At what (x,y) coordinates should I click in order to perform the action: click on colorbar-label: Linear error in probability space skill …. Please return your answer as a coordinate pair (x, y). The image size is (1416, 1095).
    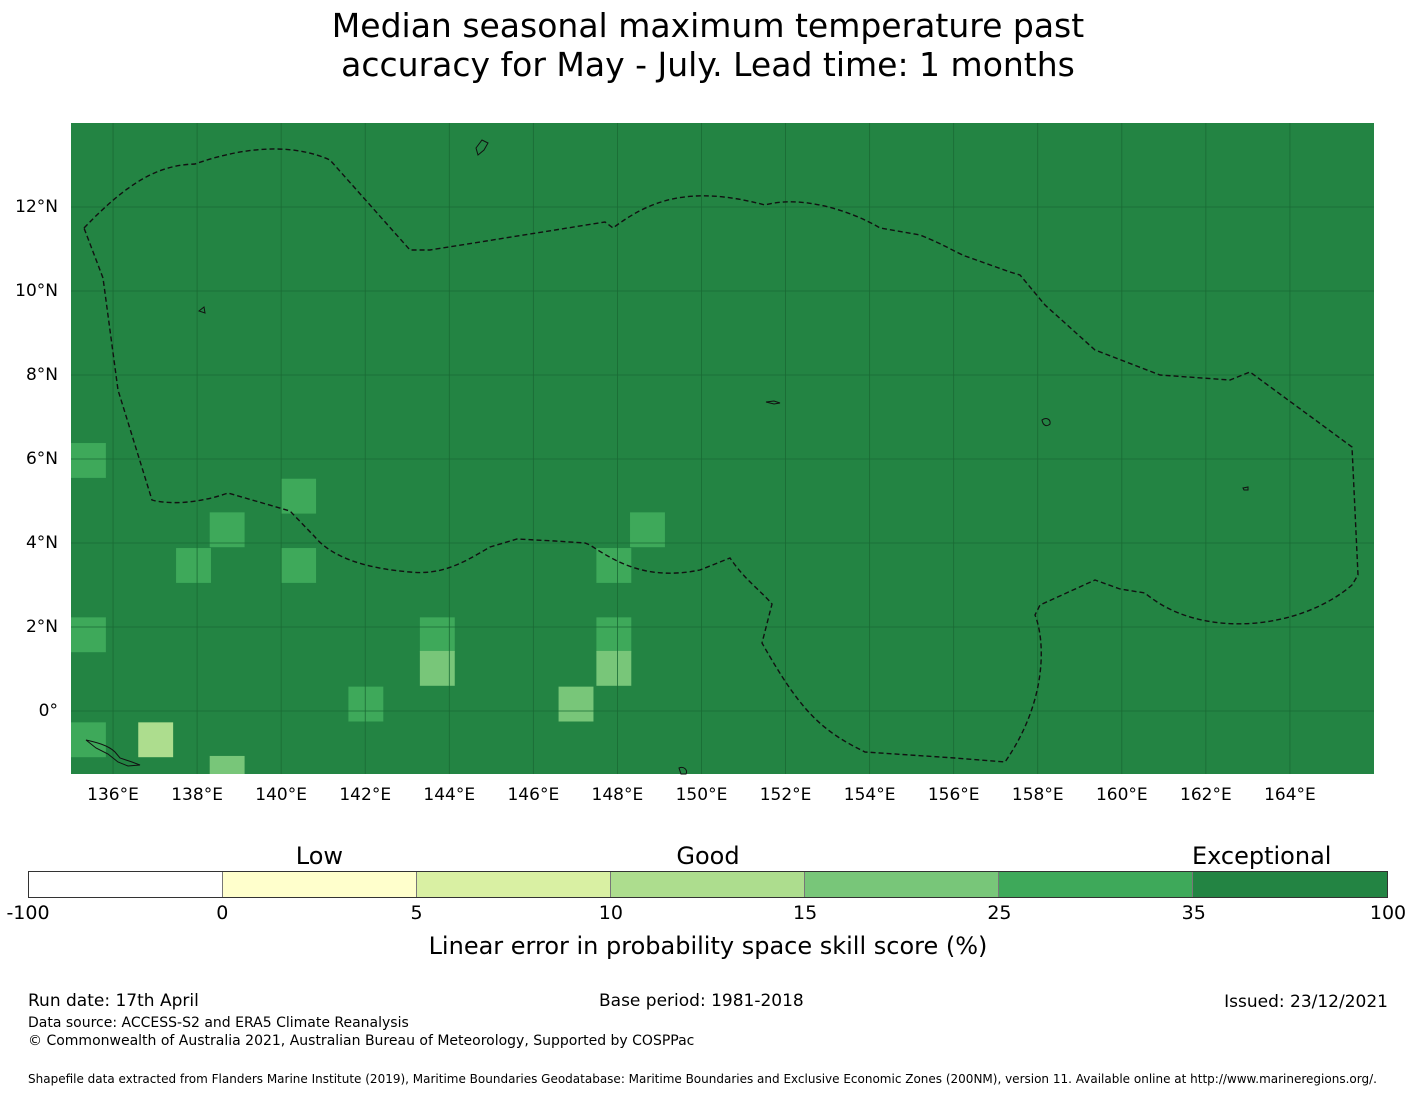
    Looking at the image, I should click on (708, 946).